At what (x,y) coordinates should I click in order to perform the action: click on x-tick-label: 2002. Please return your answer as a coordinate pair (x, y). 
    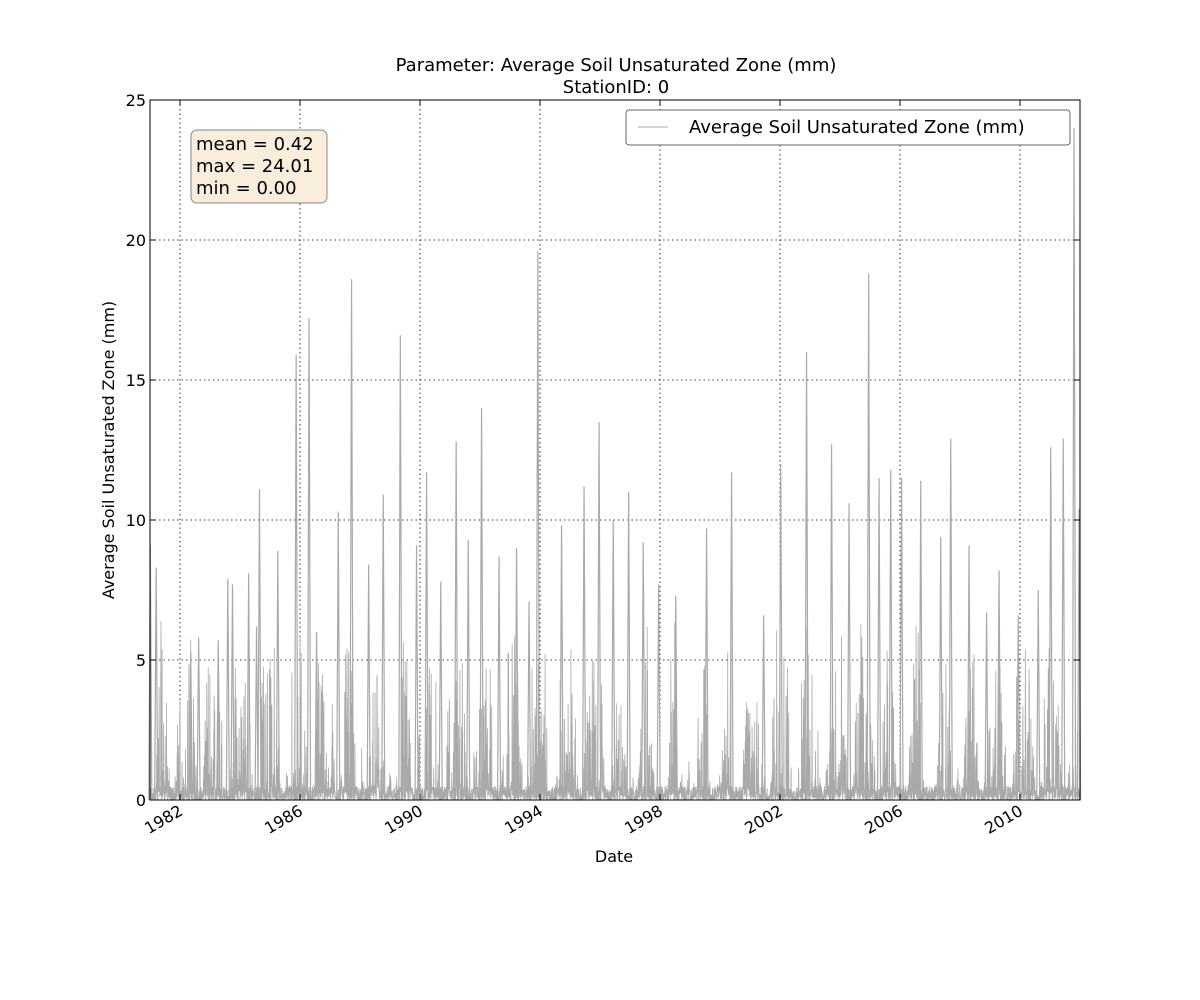
    Looking at the image, I should click on (763, 819).